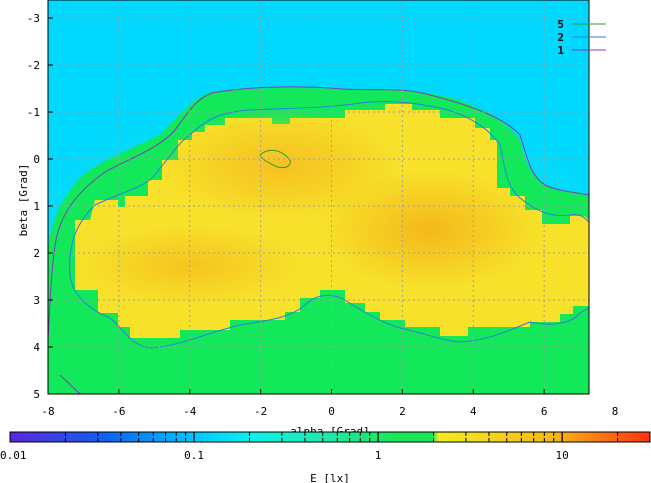 This screenshot has width=651, height=483. Describe the element at coordinates (331, 411) in the screenshot. I see `x-tick-label: 0` at that location.